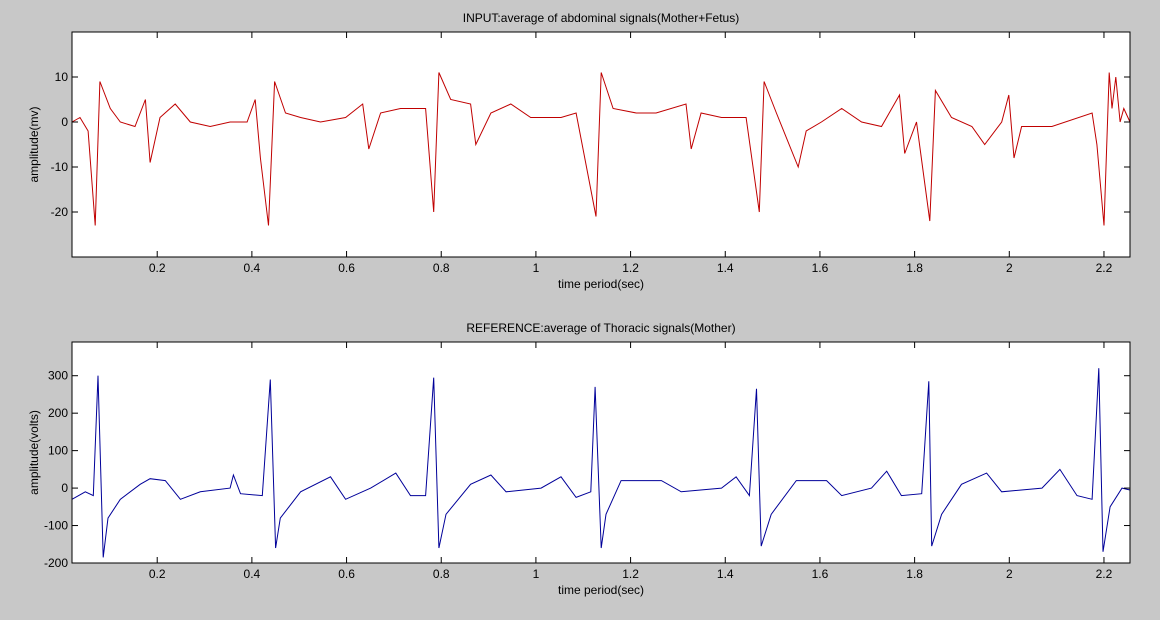 Image resolution: width=1160 pixels, height=620 pixels. What do you see at coordinates (56, 526) in the screenshot?
I see `y-tick-label: -100` at bounding box center [56, 526].